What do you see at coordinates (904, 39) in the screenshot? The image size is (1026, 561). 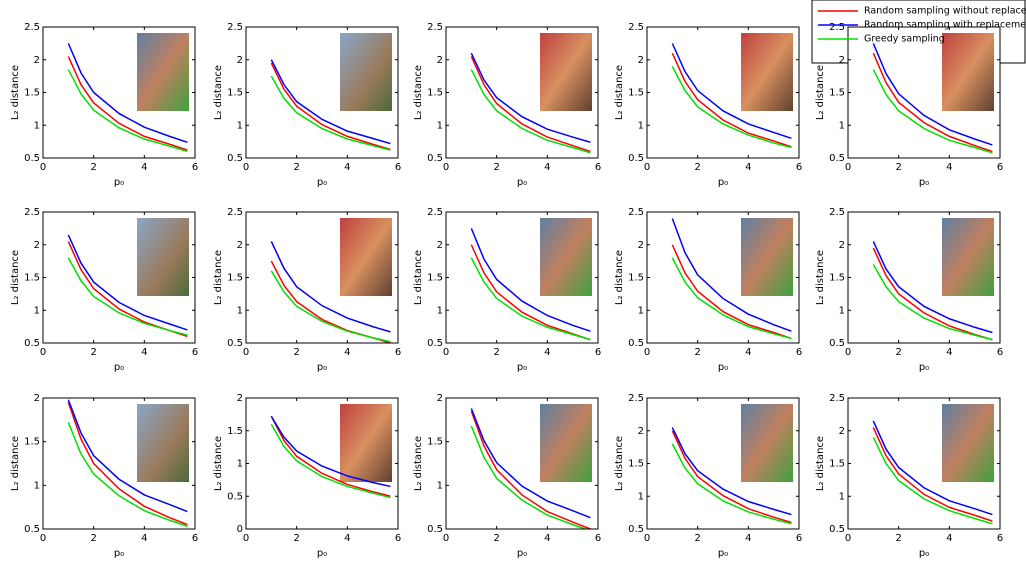 I see `legend-label: Greedy sampling` at bounding box center [904, 39].